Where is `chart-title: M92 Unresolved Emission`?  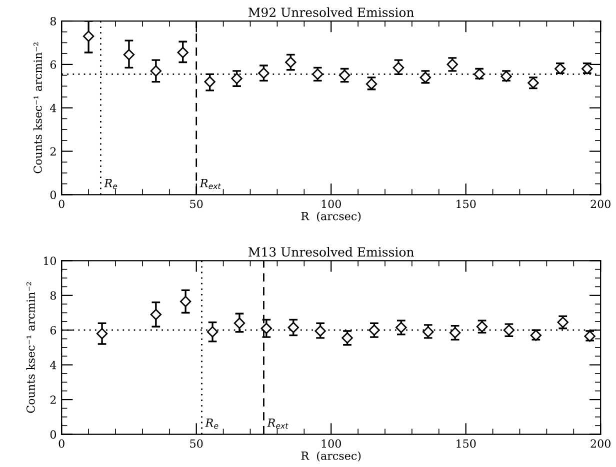
chart-title: M92 Unresolved Emission is located at coordinates (331, 12).